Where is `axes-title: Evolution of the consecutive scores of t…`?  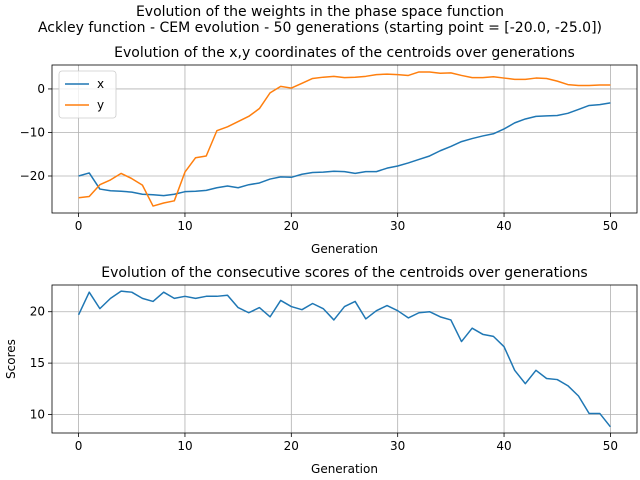 axes-title: Evolution of the consecutive scores of t… is located at coordinates (344, 273).